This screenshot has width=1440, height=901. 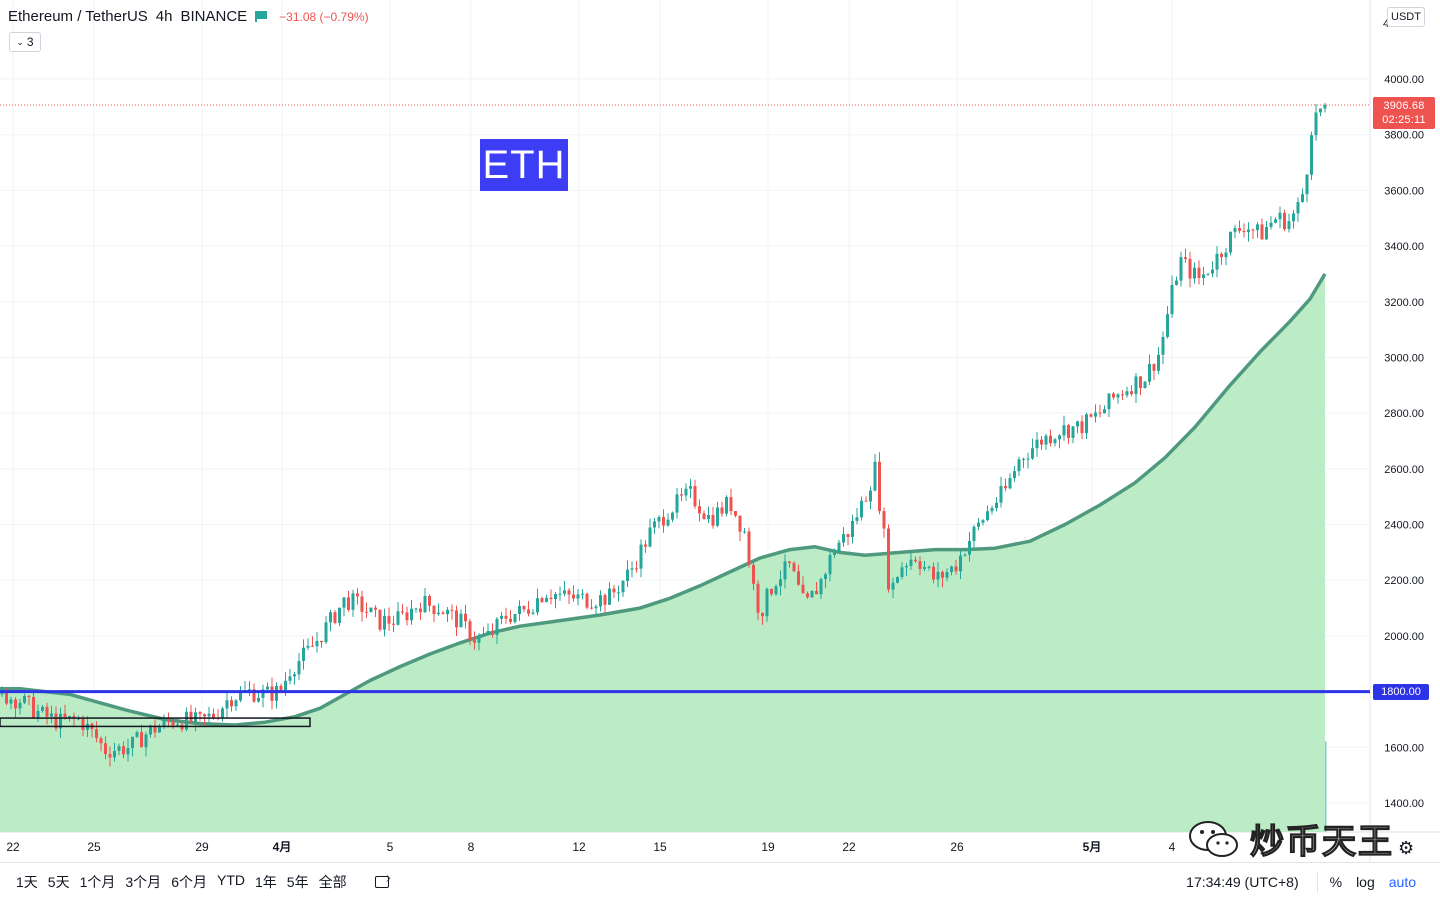 I want to click on range-button: 全部, so click(x=332, y=882).